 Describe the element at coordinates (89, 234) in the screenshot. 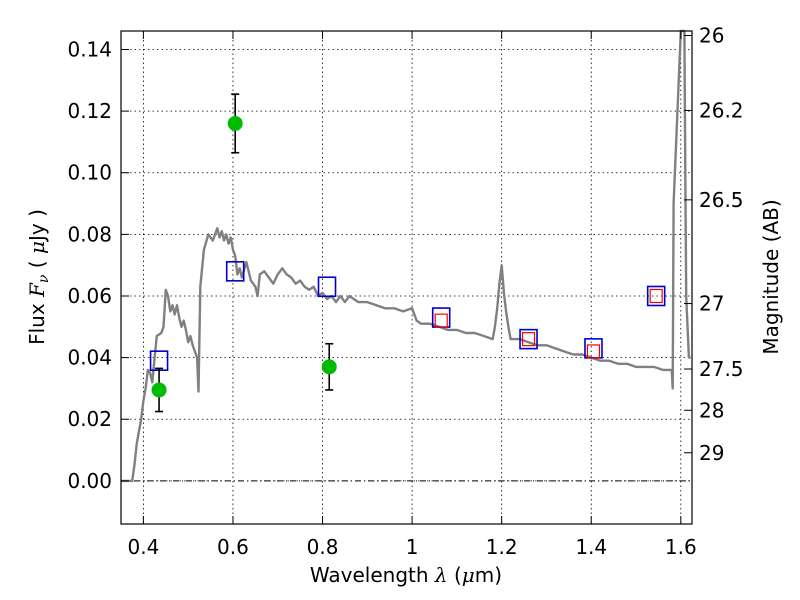

I see `y-tick-label: 0.08` at that location.